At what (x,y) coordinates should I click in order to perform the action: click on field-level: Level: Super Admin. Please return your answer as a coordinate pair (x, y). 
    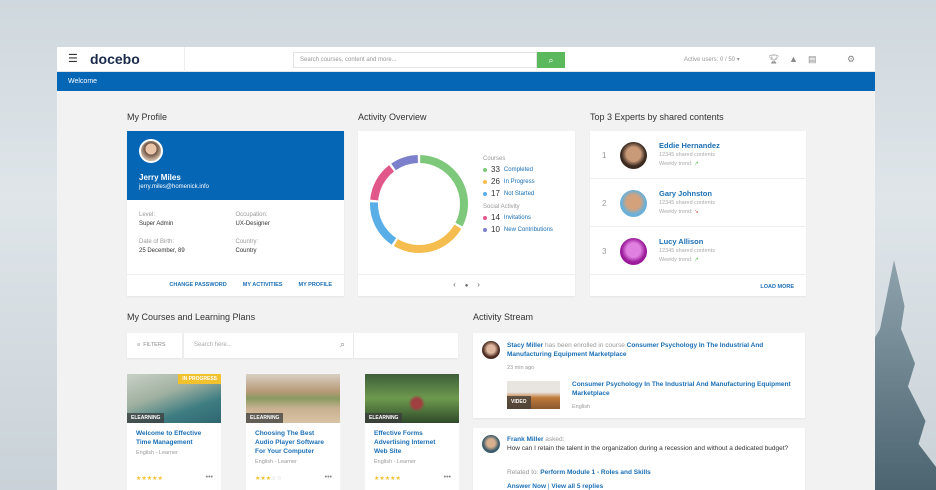
    Looking at the image, I should click on (156, 219).